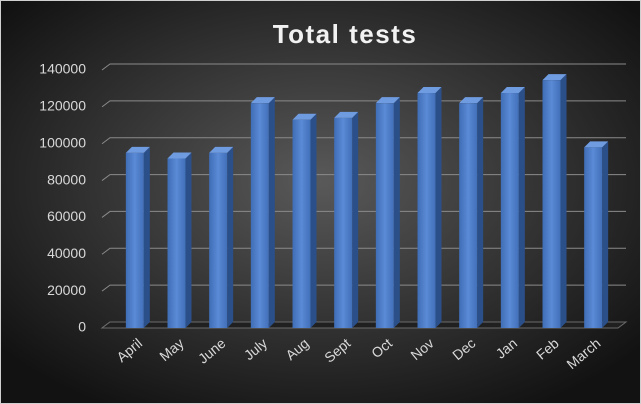  I want to click on y-tick-label: 120000, so click(62, 106).